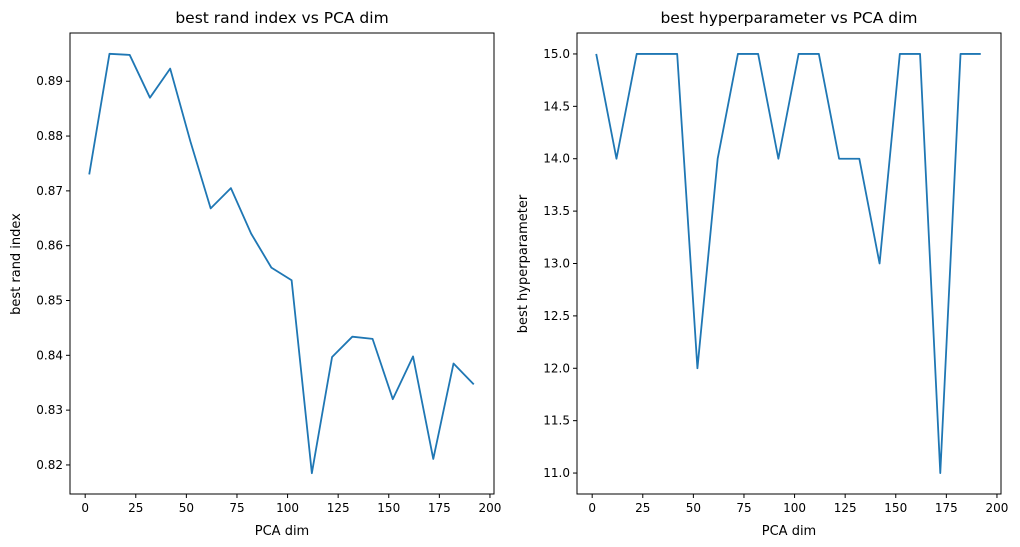  What do you see at coordinates (556, 368) in the screenshot?
I see `y-tick-label: 12.0` at bounding box center [556, 368].